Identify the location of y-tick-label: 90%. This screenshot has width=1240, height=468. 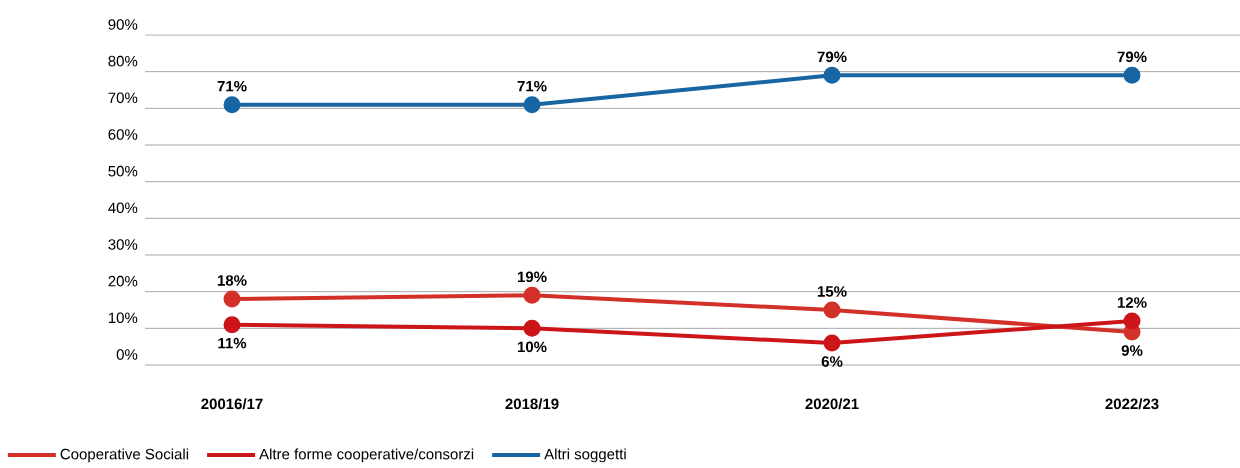
(123, 24).